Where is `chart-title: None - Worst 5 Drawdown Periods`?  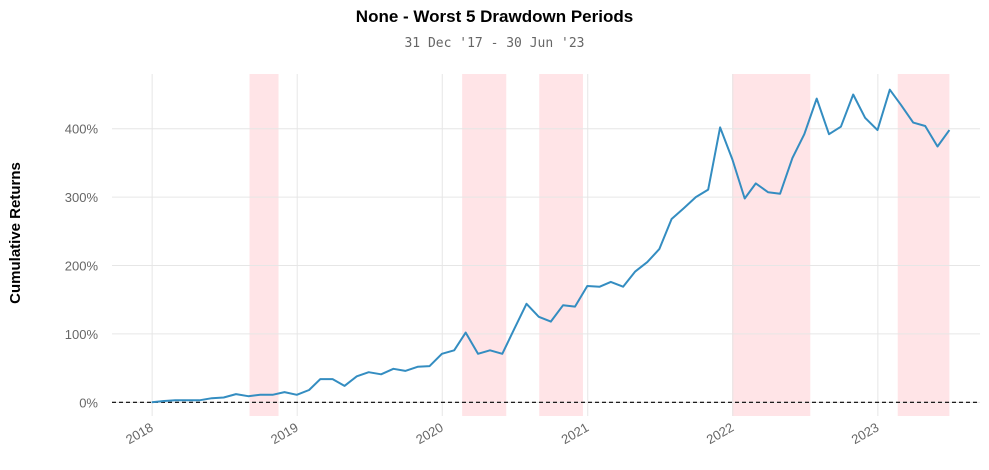
chart-title: None - Worst 5 Drawdown Periods is located at coordinates (494, 16).